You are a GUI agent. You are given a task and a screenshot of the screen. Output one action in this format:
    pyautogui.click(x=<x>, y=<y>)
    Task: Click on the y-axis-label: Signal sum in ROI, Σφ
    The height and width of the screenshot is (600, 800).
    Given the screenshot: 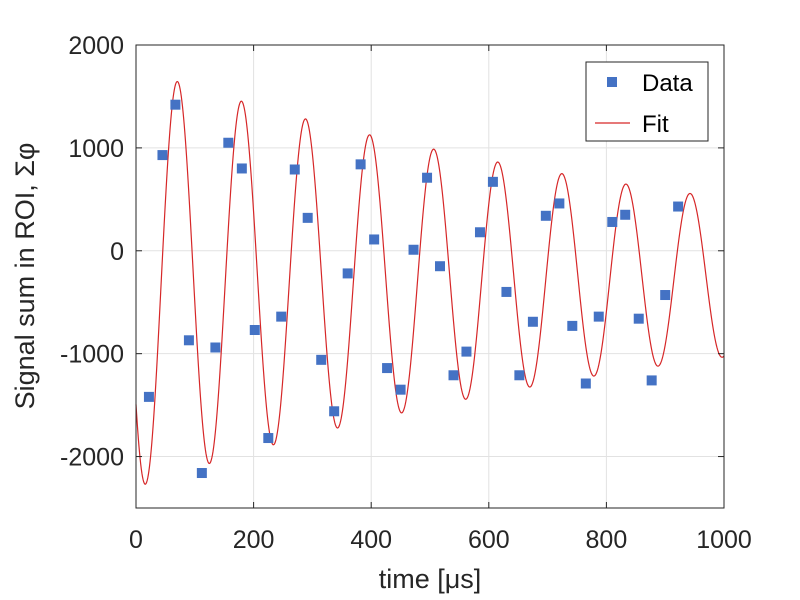 What is the action you would take?
    pyautogui.click(x=25, y=276)
    